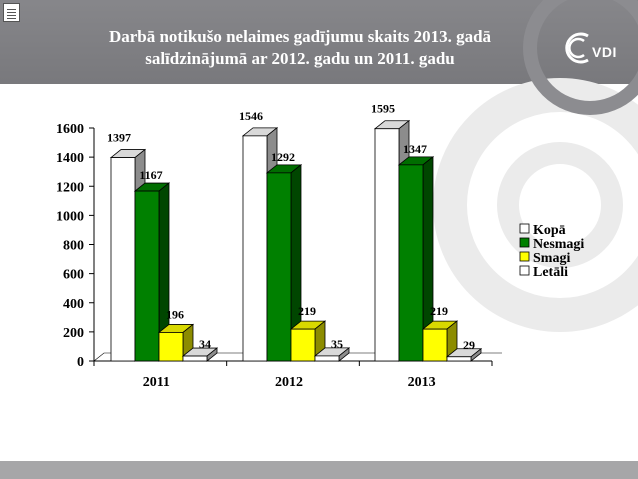  What do you see at coordinates (550, 272) in the screenshot?
I see `legend-label: Letāli` at bounding box center [550, 272].